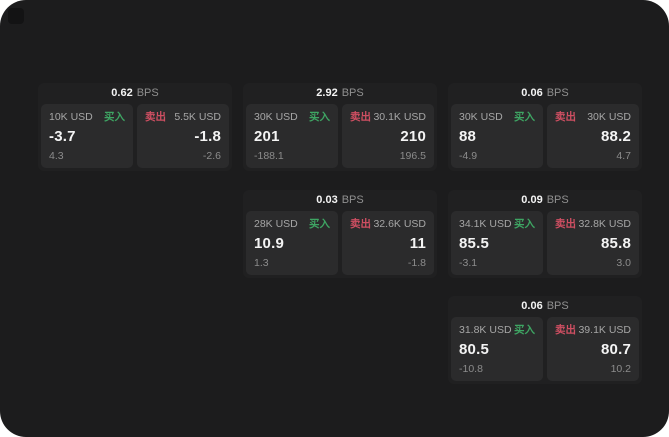  I want to click on buy-sub-value: -3.1, so click(468, 263).